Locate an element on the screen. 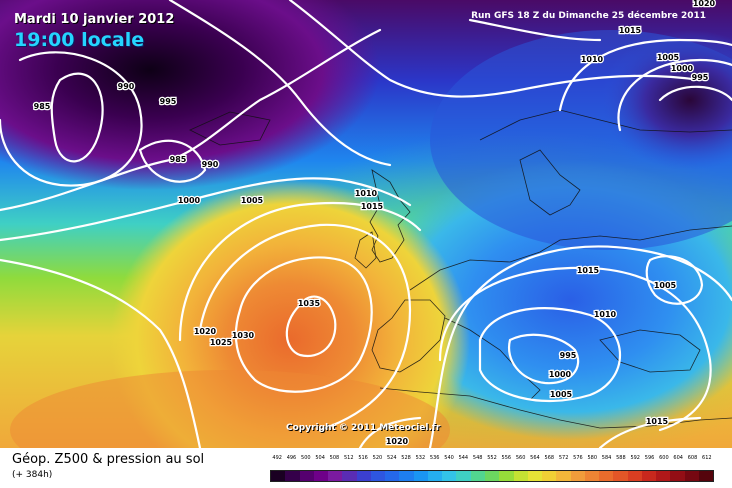 The image size is (732, 488). copyright-notice: Copyright © 2011 Meteociel.fr is located at coordinates (363, 428).